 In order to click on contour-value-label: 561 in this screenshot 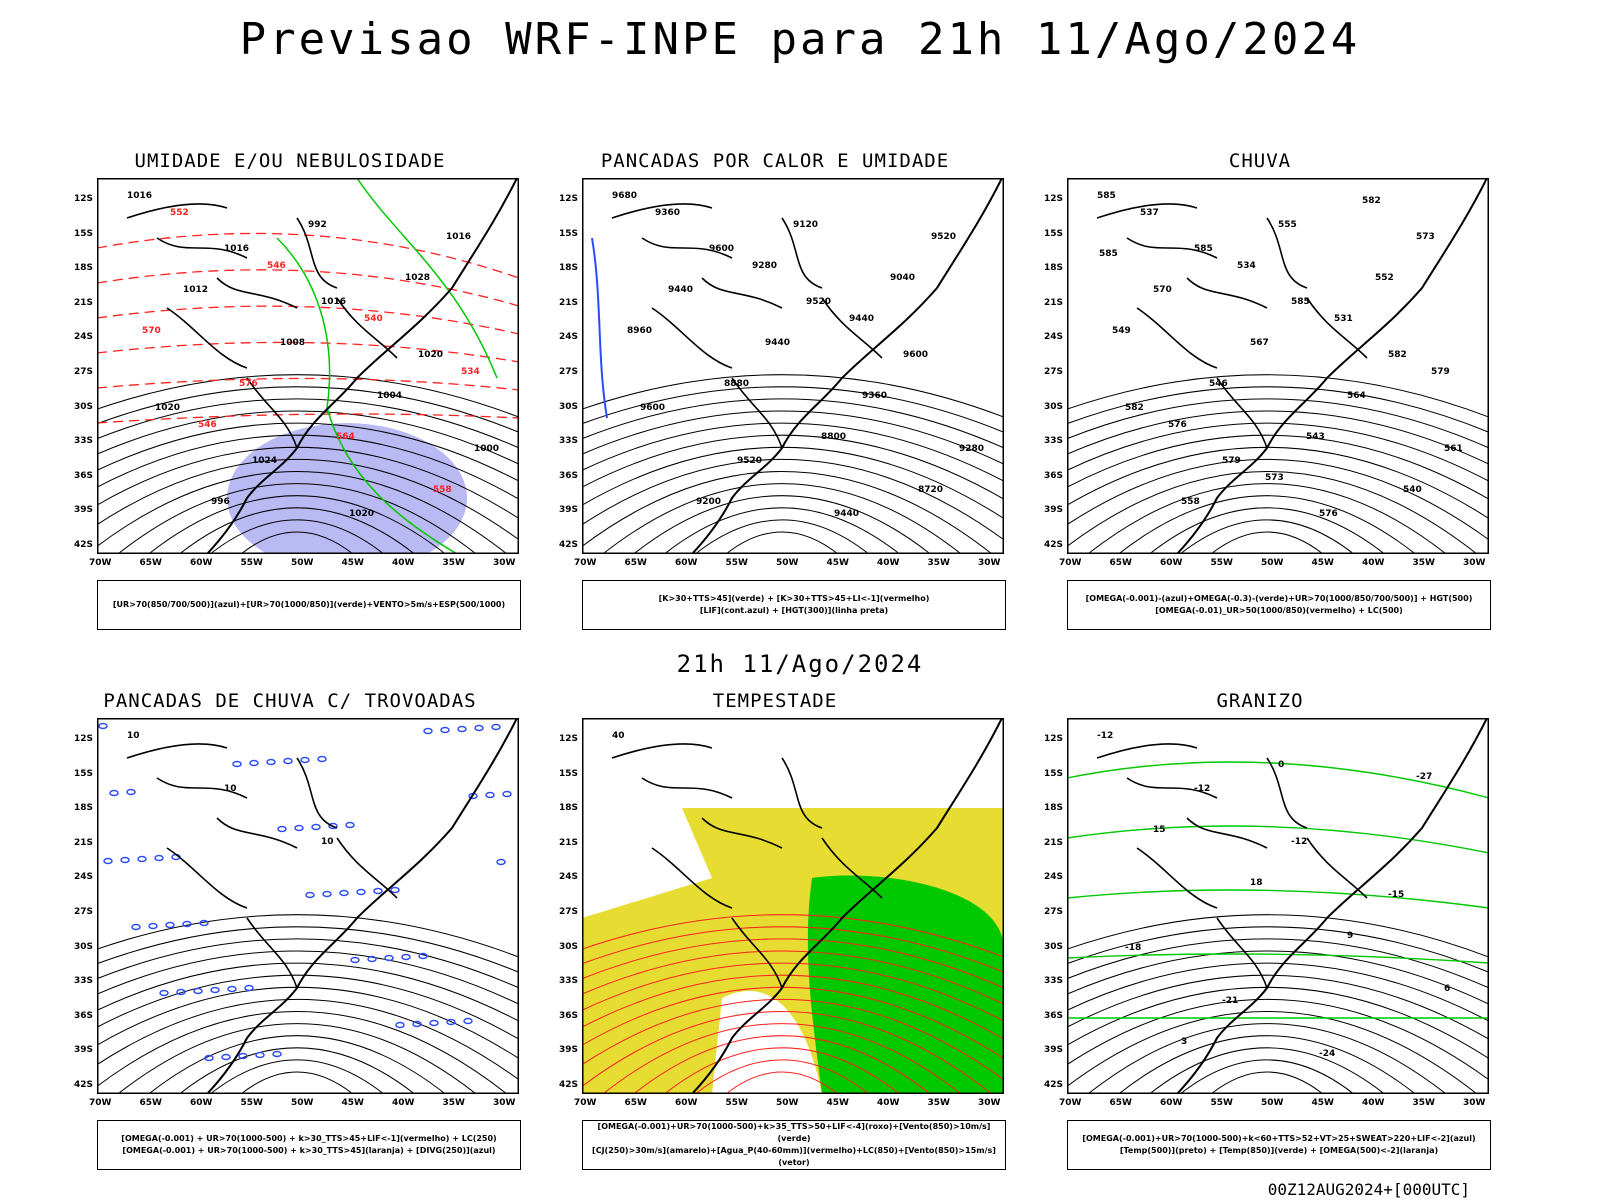, I will do `click(1453, 449)`.